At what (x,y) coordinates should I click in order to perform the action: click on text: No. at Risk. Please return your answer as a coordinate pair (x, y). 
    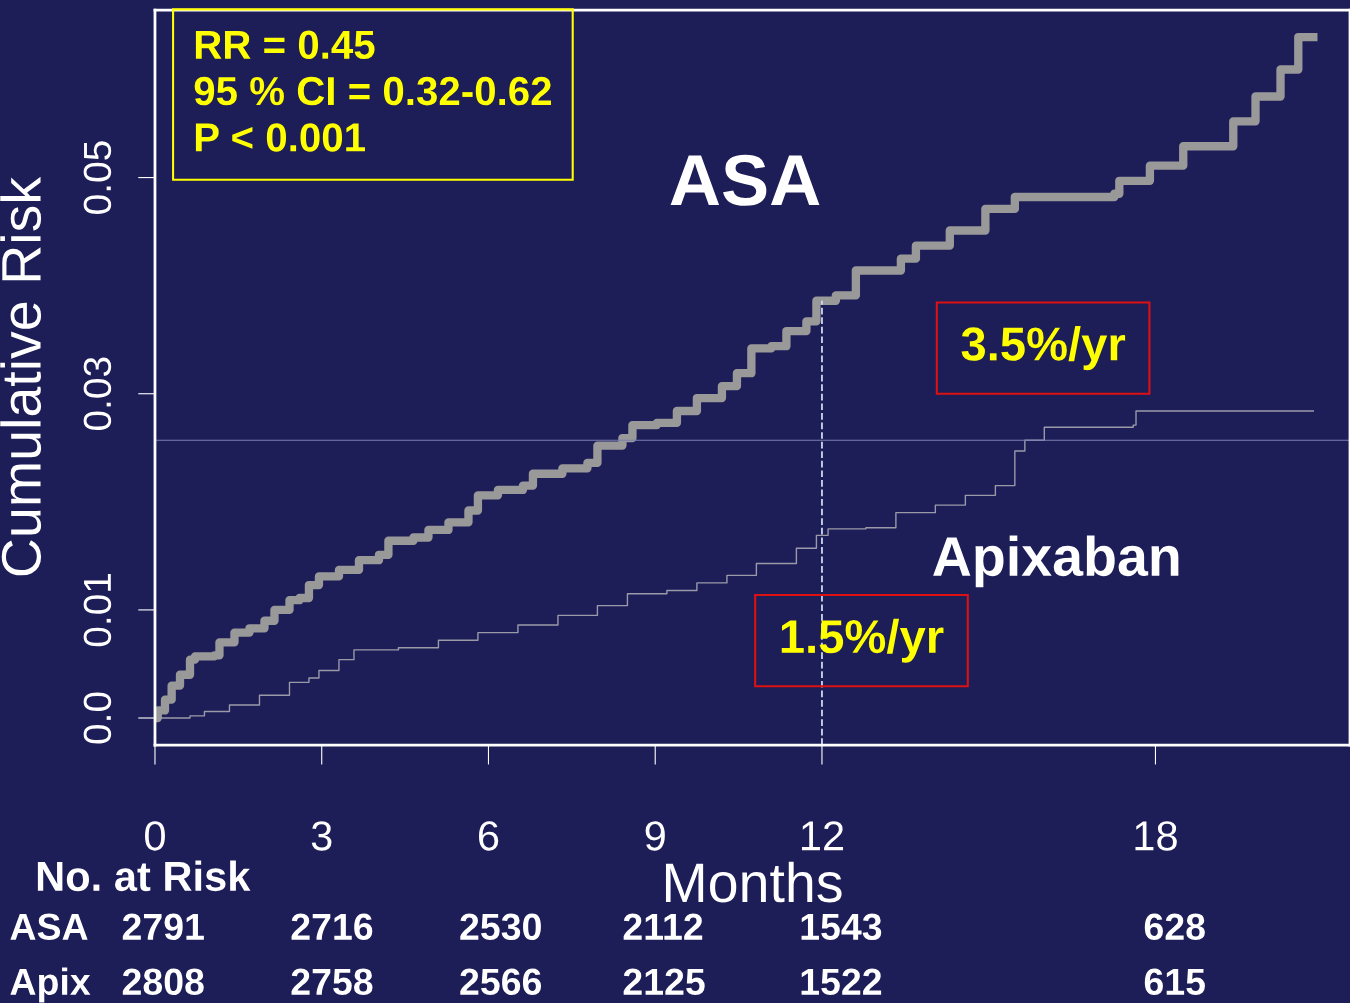
    Looking at the image, I should click on (144, 876).